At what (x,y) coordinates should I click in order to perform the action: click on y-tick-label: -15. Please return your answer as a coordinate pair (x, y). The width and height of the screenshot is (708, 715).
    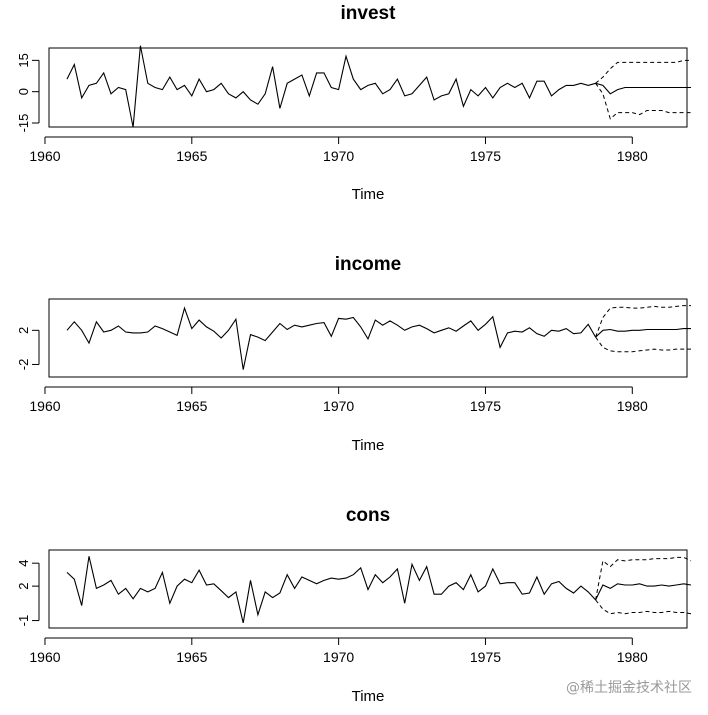
    Looking at the image, I should click on (23, 123).